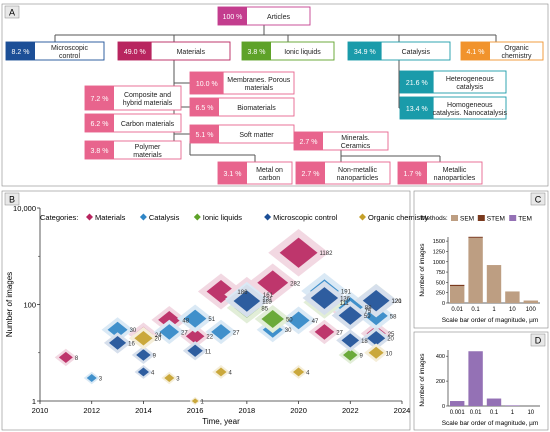 The image size is (550, 432). Describe the element at coordinates (358, 178) in the screenshot. I see `node-label-line: nanoparticles` at that location.